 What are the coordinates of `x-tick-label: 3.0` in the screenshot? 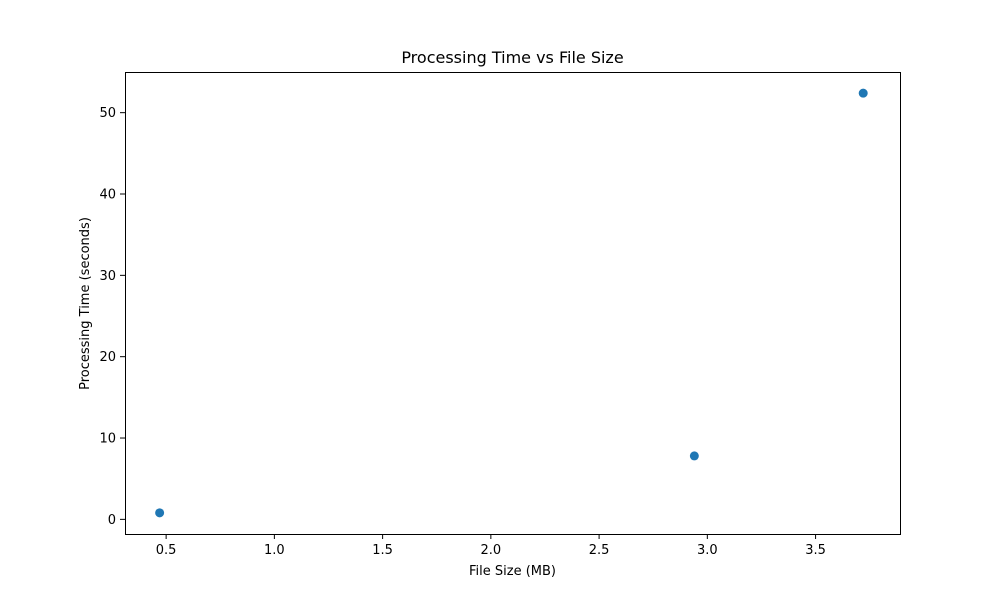 It's located at (707, 550).